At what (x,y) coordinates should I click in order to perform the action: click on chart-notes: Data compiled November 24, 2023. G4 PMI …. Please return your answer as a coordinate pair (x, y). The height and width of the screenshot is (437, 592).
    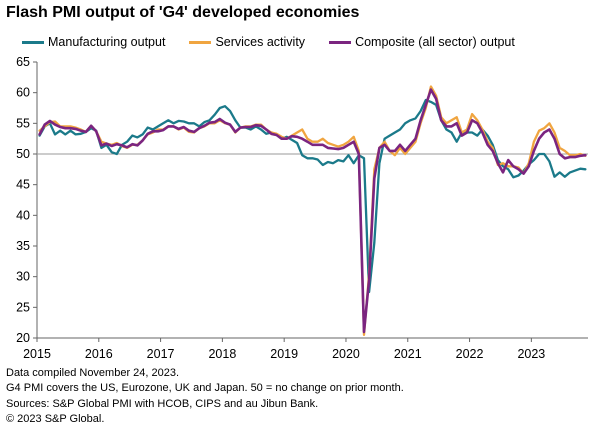
    Looking at the image, I should click on (205, 396).